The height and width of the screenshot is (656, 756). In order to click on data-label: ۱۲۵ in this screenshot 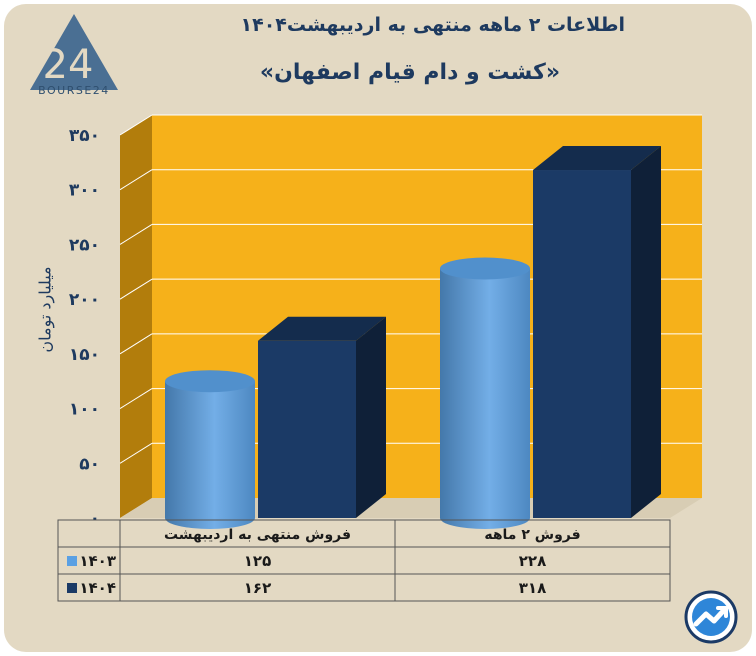, I will do `click(257, 561)`.